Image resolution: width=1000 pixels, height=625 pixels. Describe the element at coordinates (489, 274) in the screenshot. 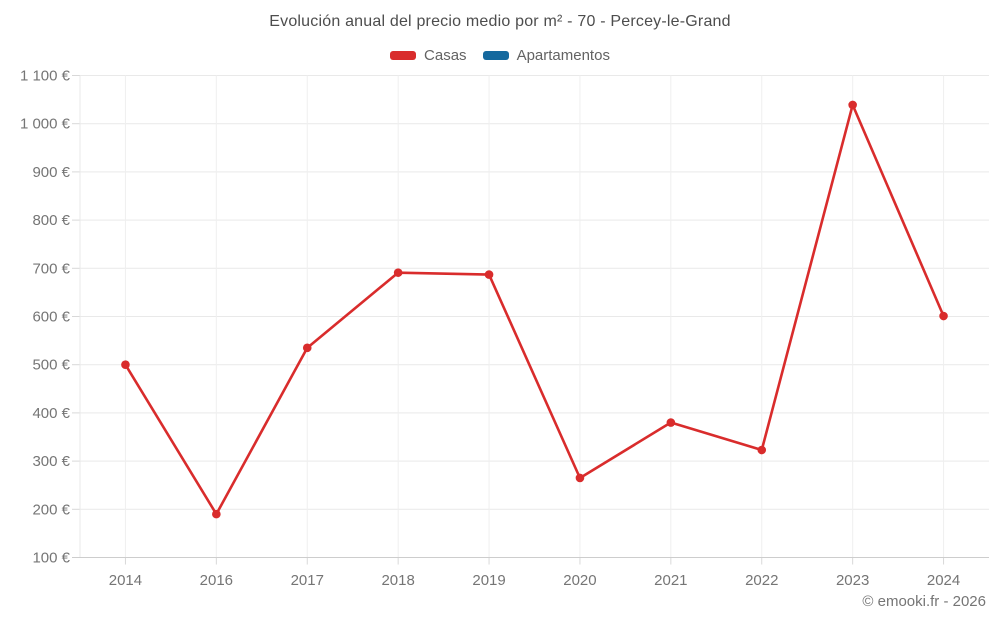

I see `data-point-casas-2019` at that location.